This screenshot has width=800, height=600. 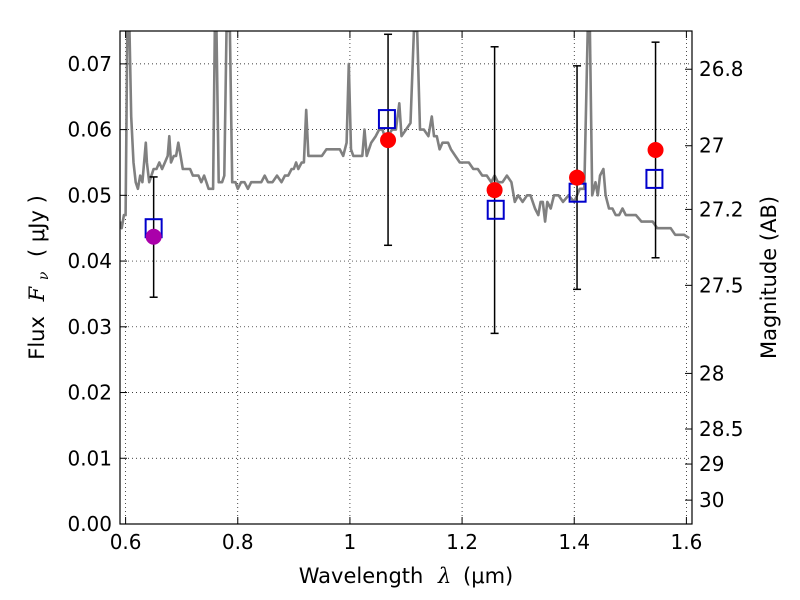 What do you see at coordinates (711, 146) in the screenshot?
I see `magnitude-tick-label: 27` at bounding box center [711, 146].